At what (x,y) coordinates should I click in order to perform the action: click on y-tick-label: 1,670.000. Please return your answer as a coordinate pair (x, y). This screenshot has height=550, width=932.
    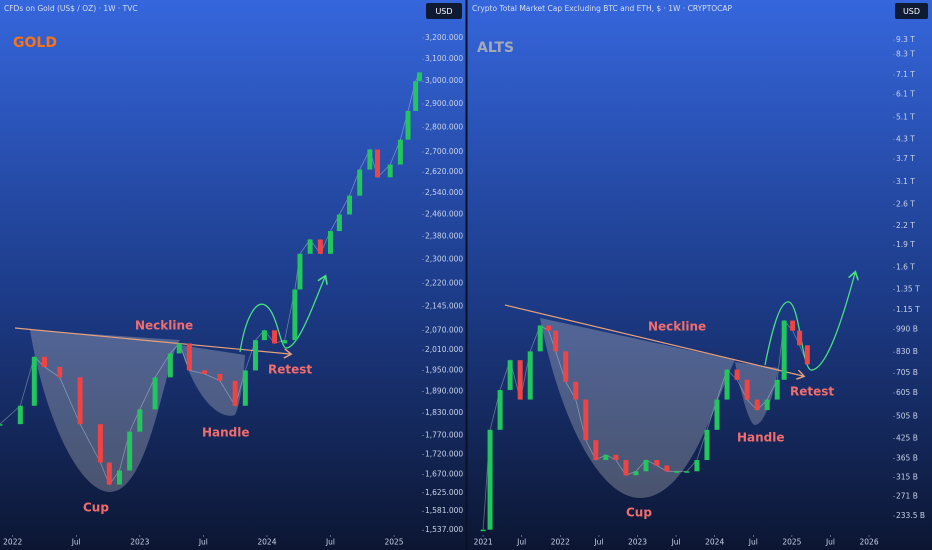
    Looking at the image, I should click on (444, 473).